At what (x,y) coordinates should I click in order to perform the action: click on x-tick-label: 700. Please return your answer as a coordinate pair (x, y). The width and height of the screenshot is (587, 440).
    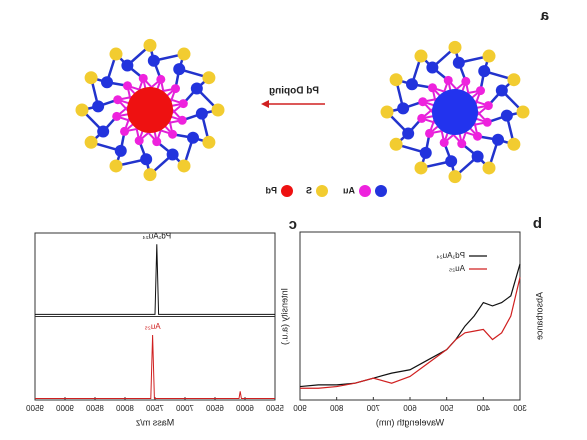
    Looking at the image, I should click on (373, 408).